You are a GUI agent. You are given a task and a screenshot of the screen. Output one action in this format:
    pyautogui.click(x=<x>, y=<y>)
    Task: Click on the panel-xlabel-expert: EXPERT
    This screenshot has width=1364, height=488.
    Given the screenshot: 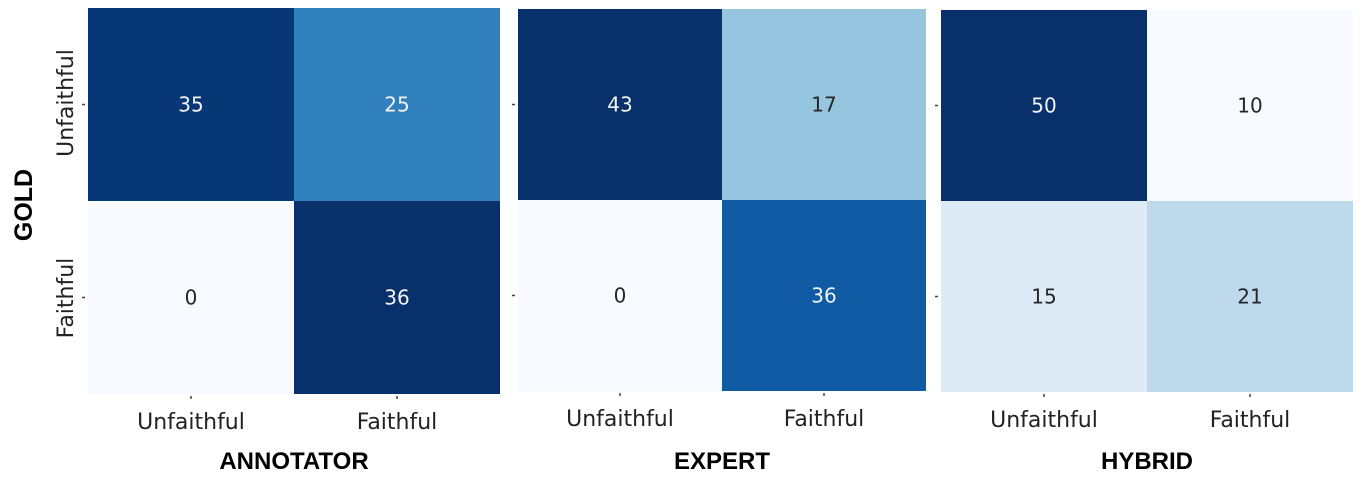 What is the action you would take?
    pyautogui.click(x=722, y=461)
    